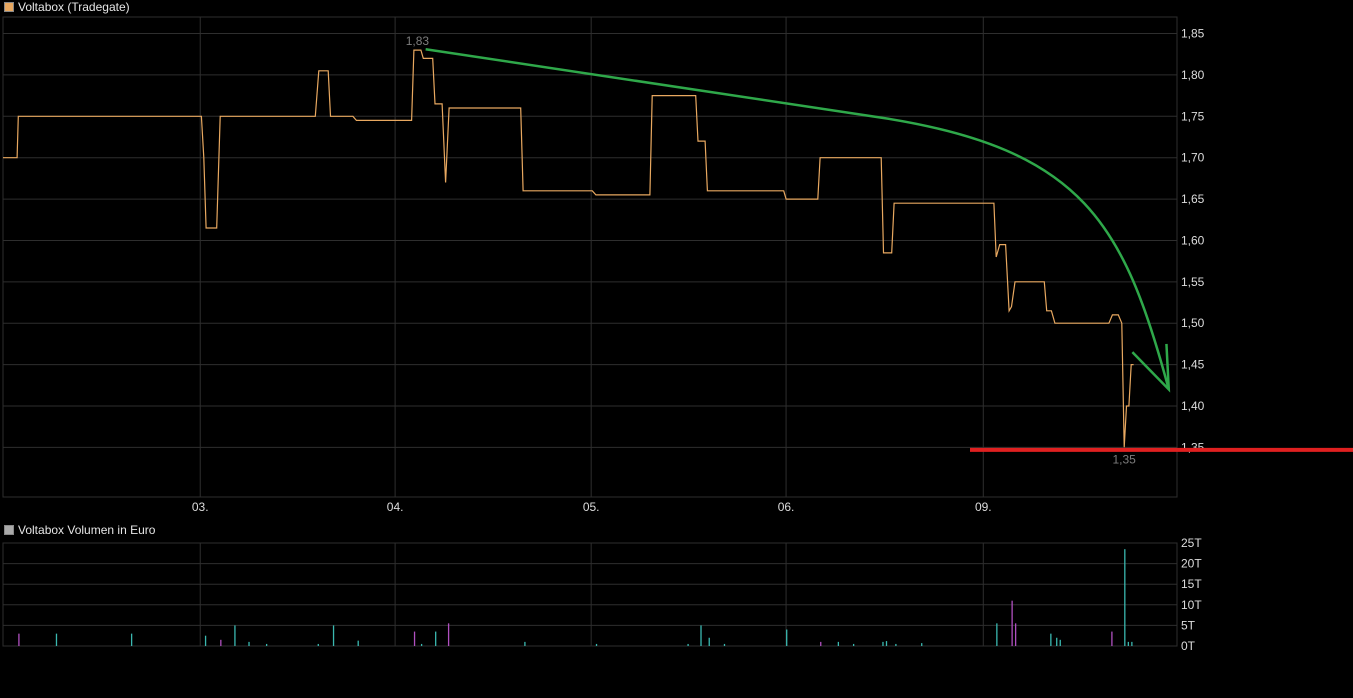 The image size is (1353, 698). What do you see at coordinates (1193, 282) in the screenshot?
I see `price-ytick-label: 1,55` at bounding box center [1193, 282].